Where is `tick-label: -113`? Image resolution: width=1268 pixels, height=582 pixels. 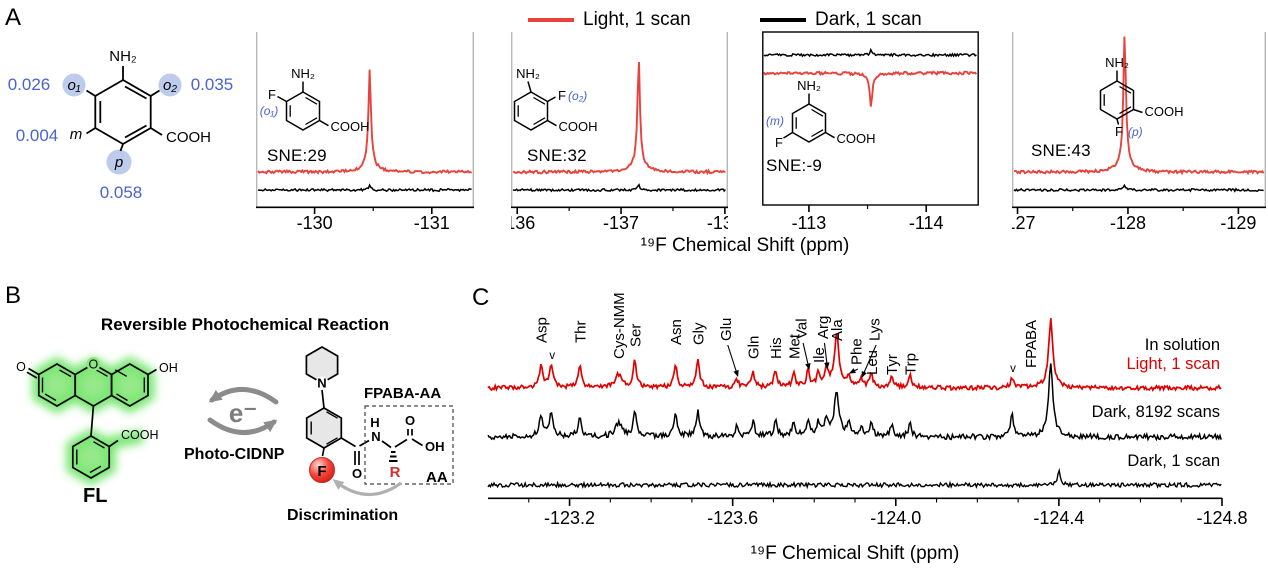
tick-label: -113 is located at coordinates (809, 223).